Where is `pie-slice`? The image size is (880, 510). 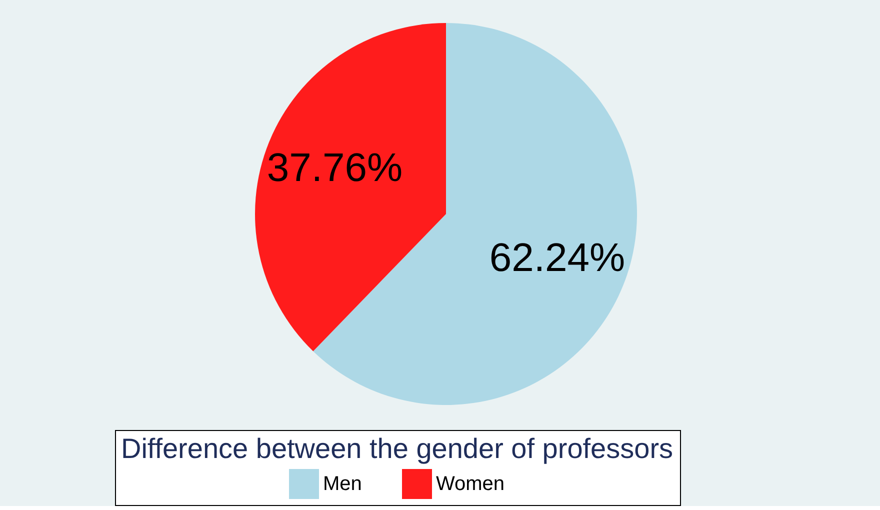 pie-slice is located at coordinates (350, 187).